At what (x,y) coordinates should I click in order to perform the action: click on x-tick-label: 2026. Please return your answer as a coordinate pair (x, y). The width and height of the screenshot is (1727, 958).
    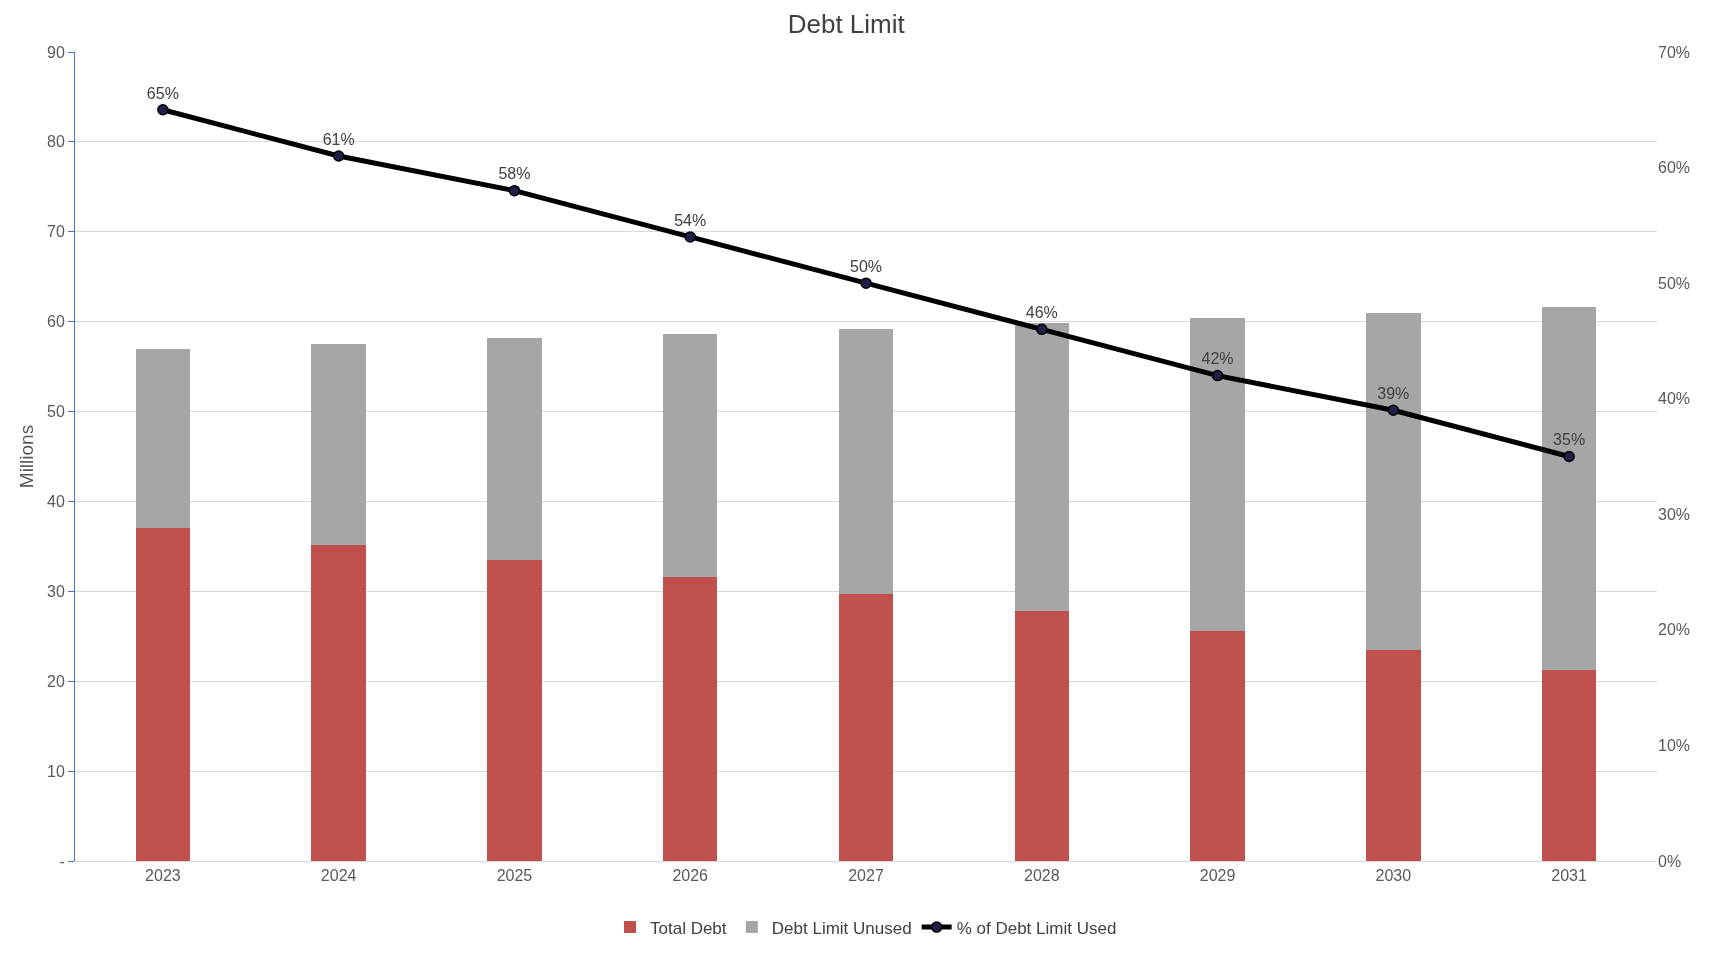
    Looking at the image, I should click on (690, 876).